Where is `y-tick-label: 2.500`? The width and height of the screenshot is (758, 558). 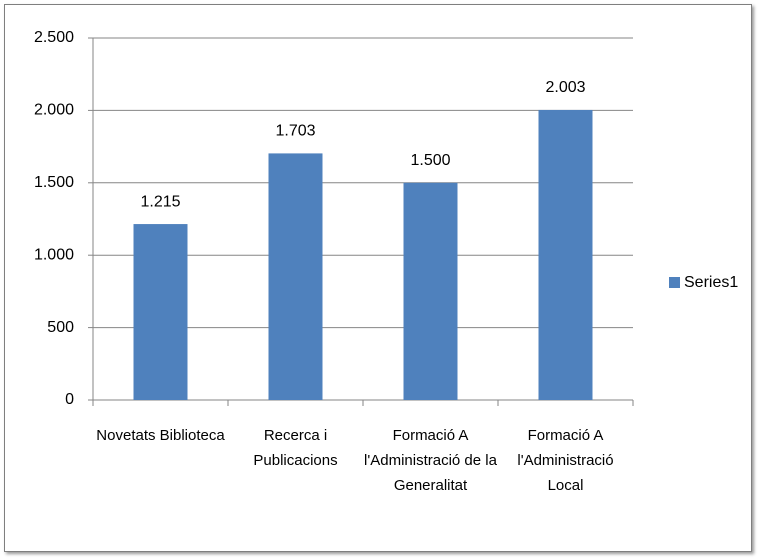 y-tick-label: 2.500 is located at coordinates (54, 37).